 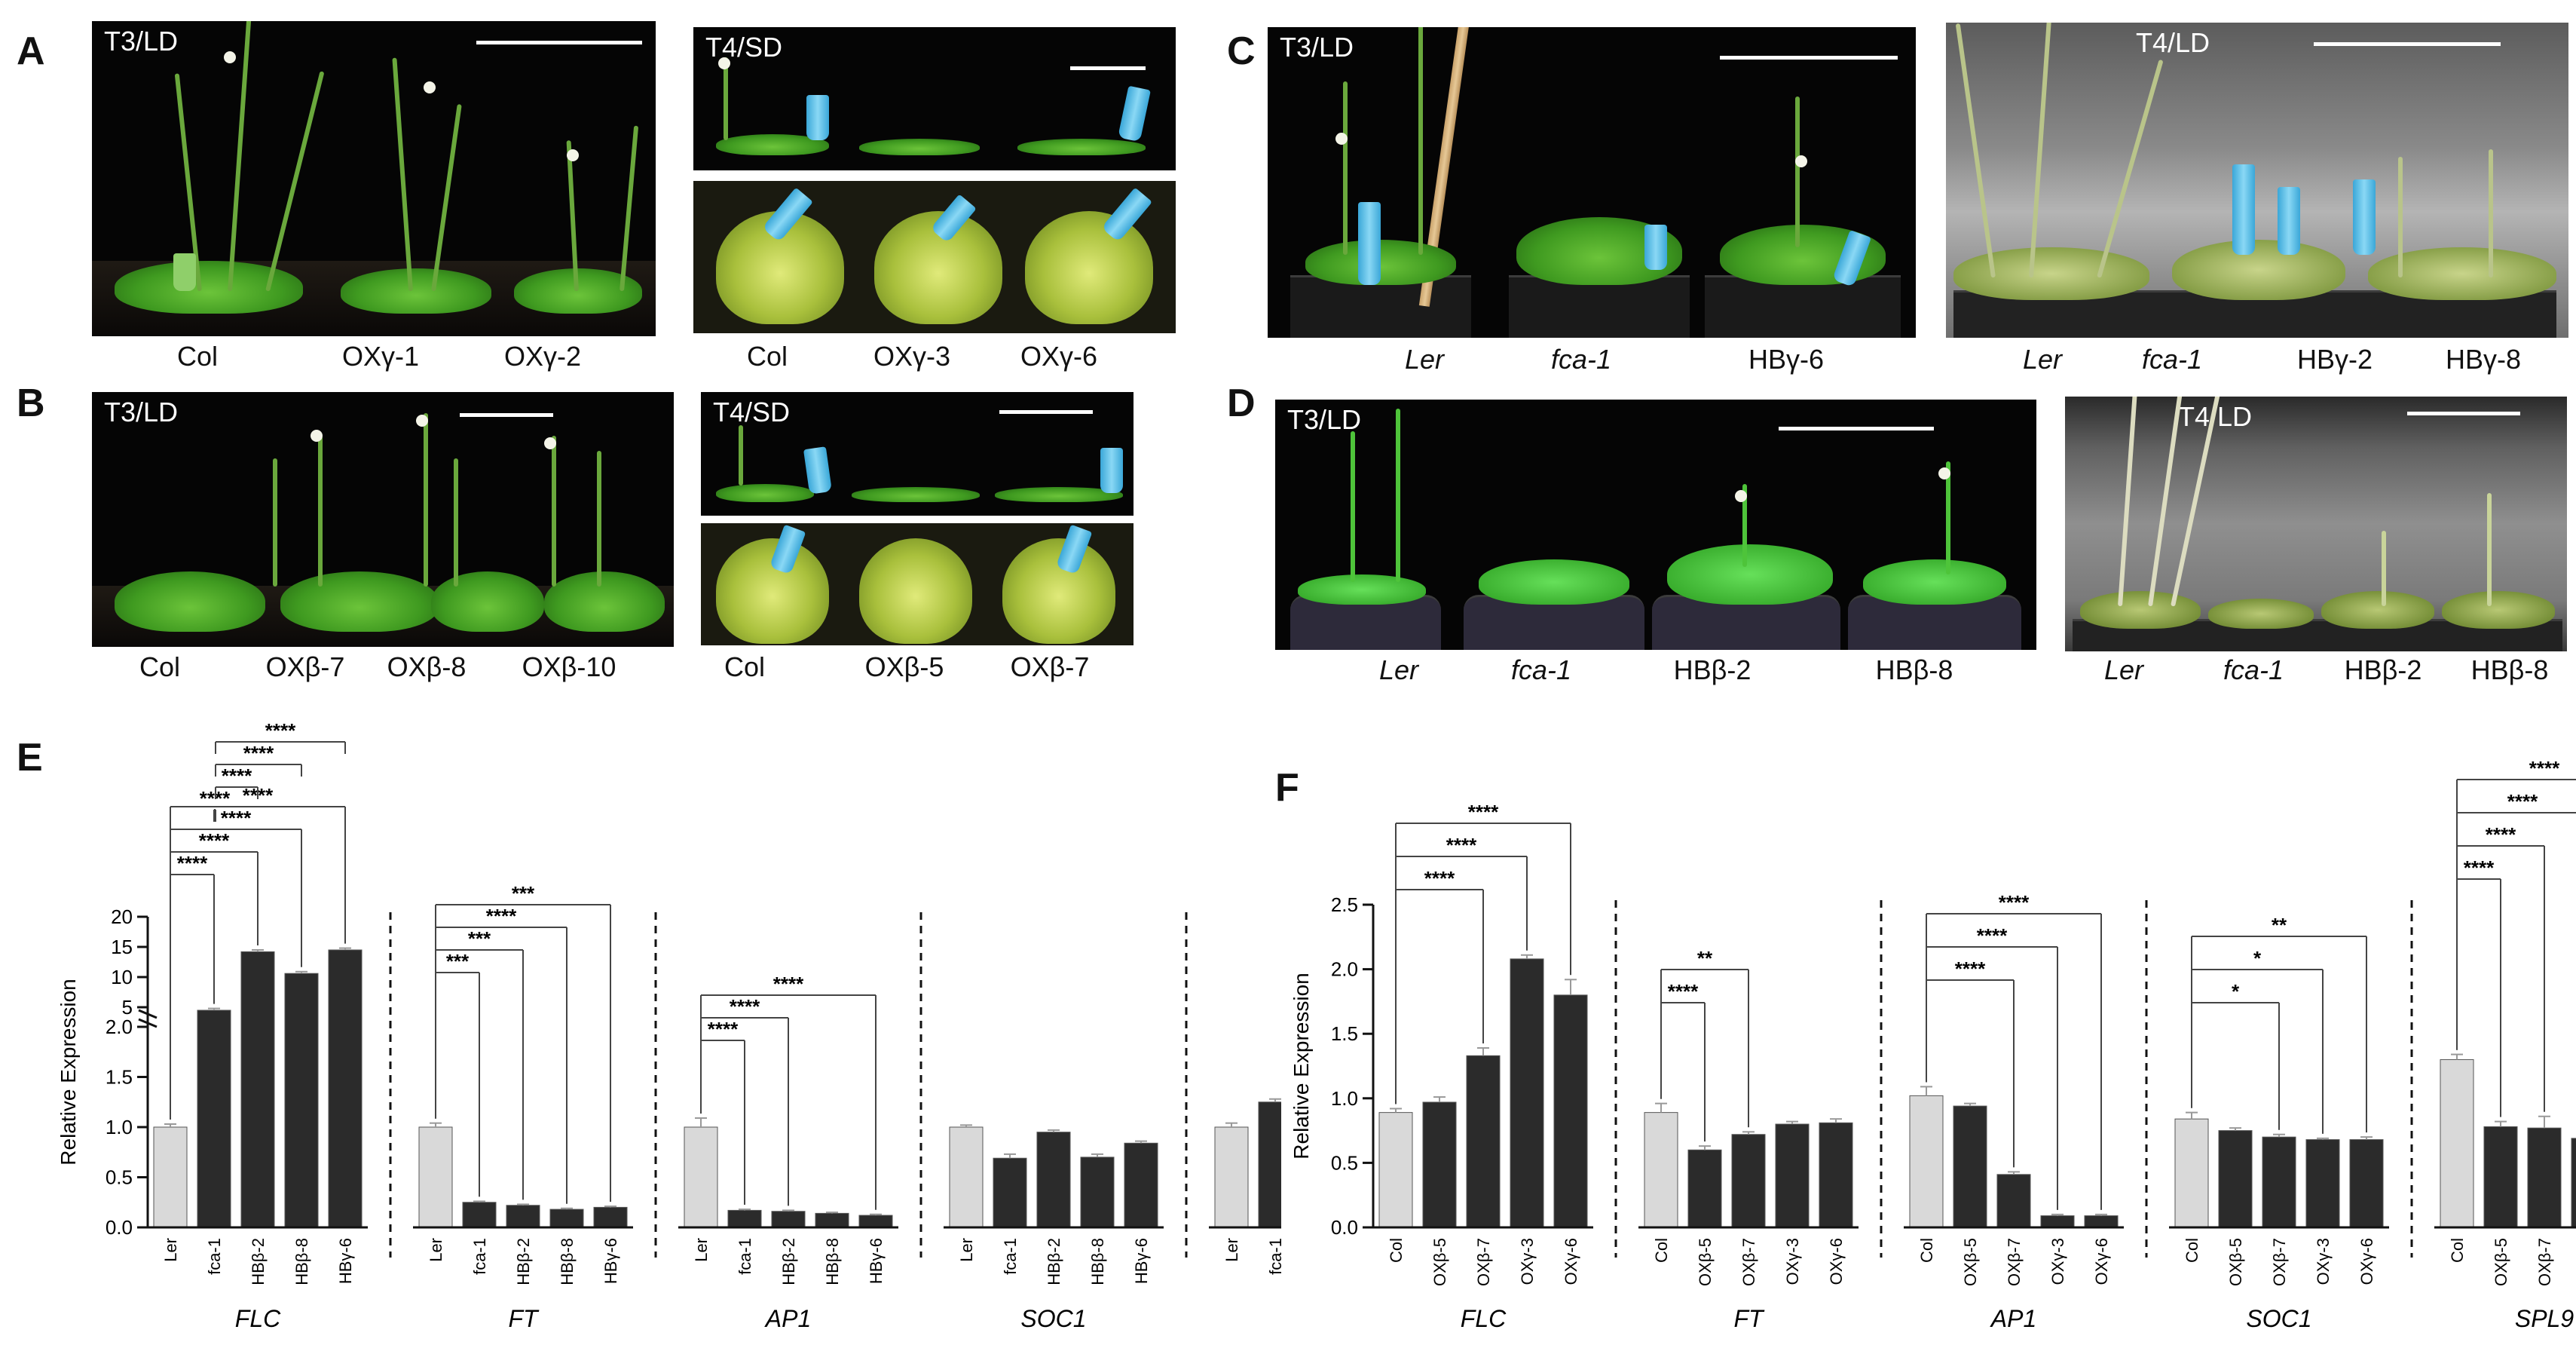 What do you see at coordinates (2013, 1318) in the screenshot?
I see `gene-label: AP1` at bounding box center [2013, 1318].